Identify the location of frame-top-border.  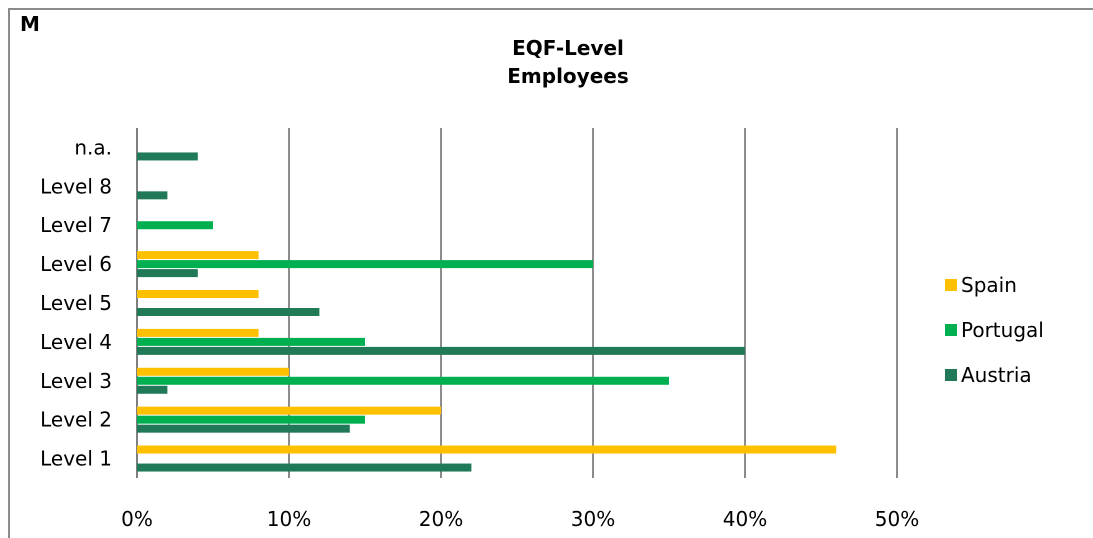
(550, 9).